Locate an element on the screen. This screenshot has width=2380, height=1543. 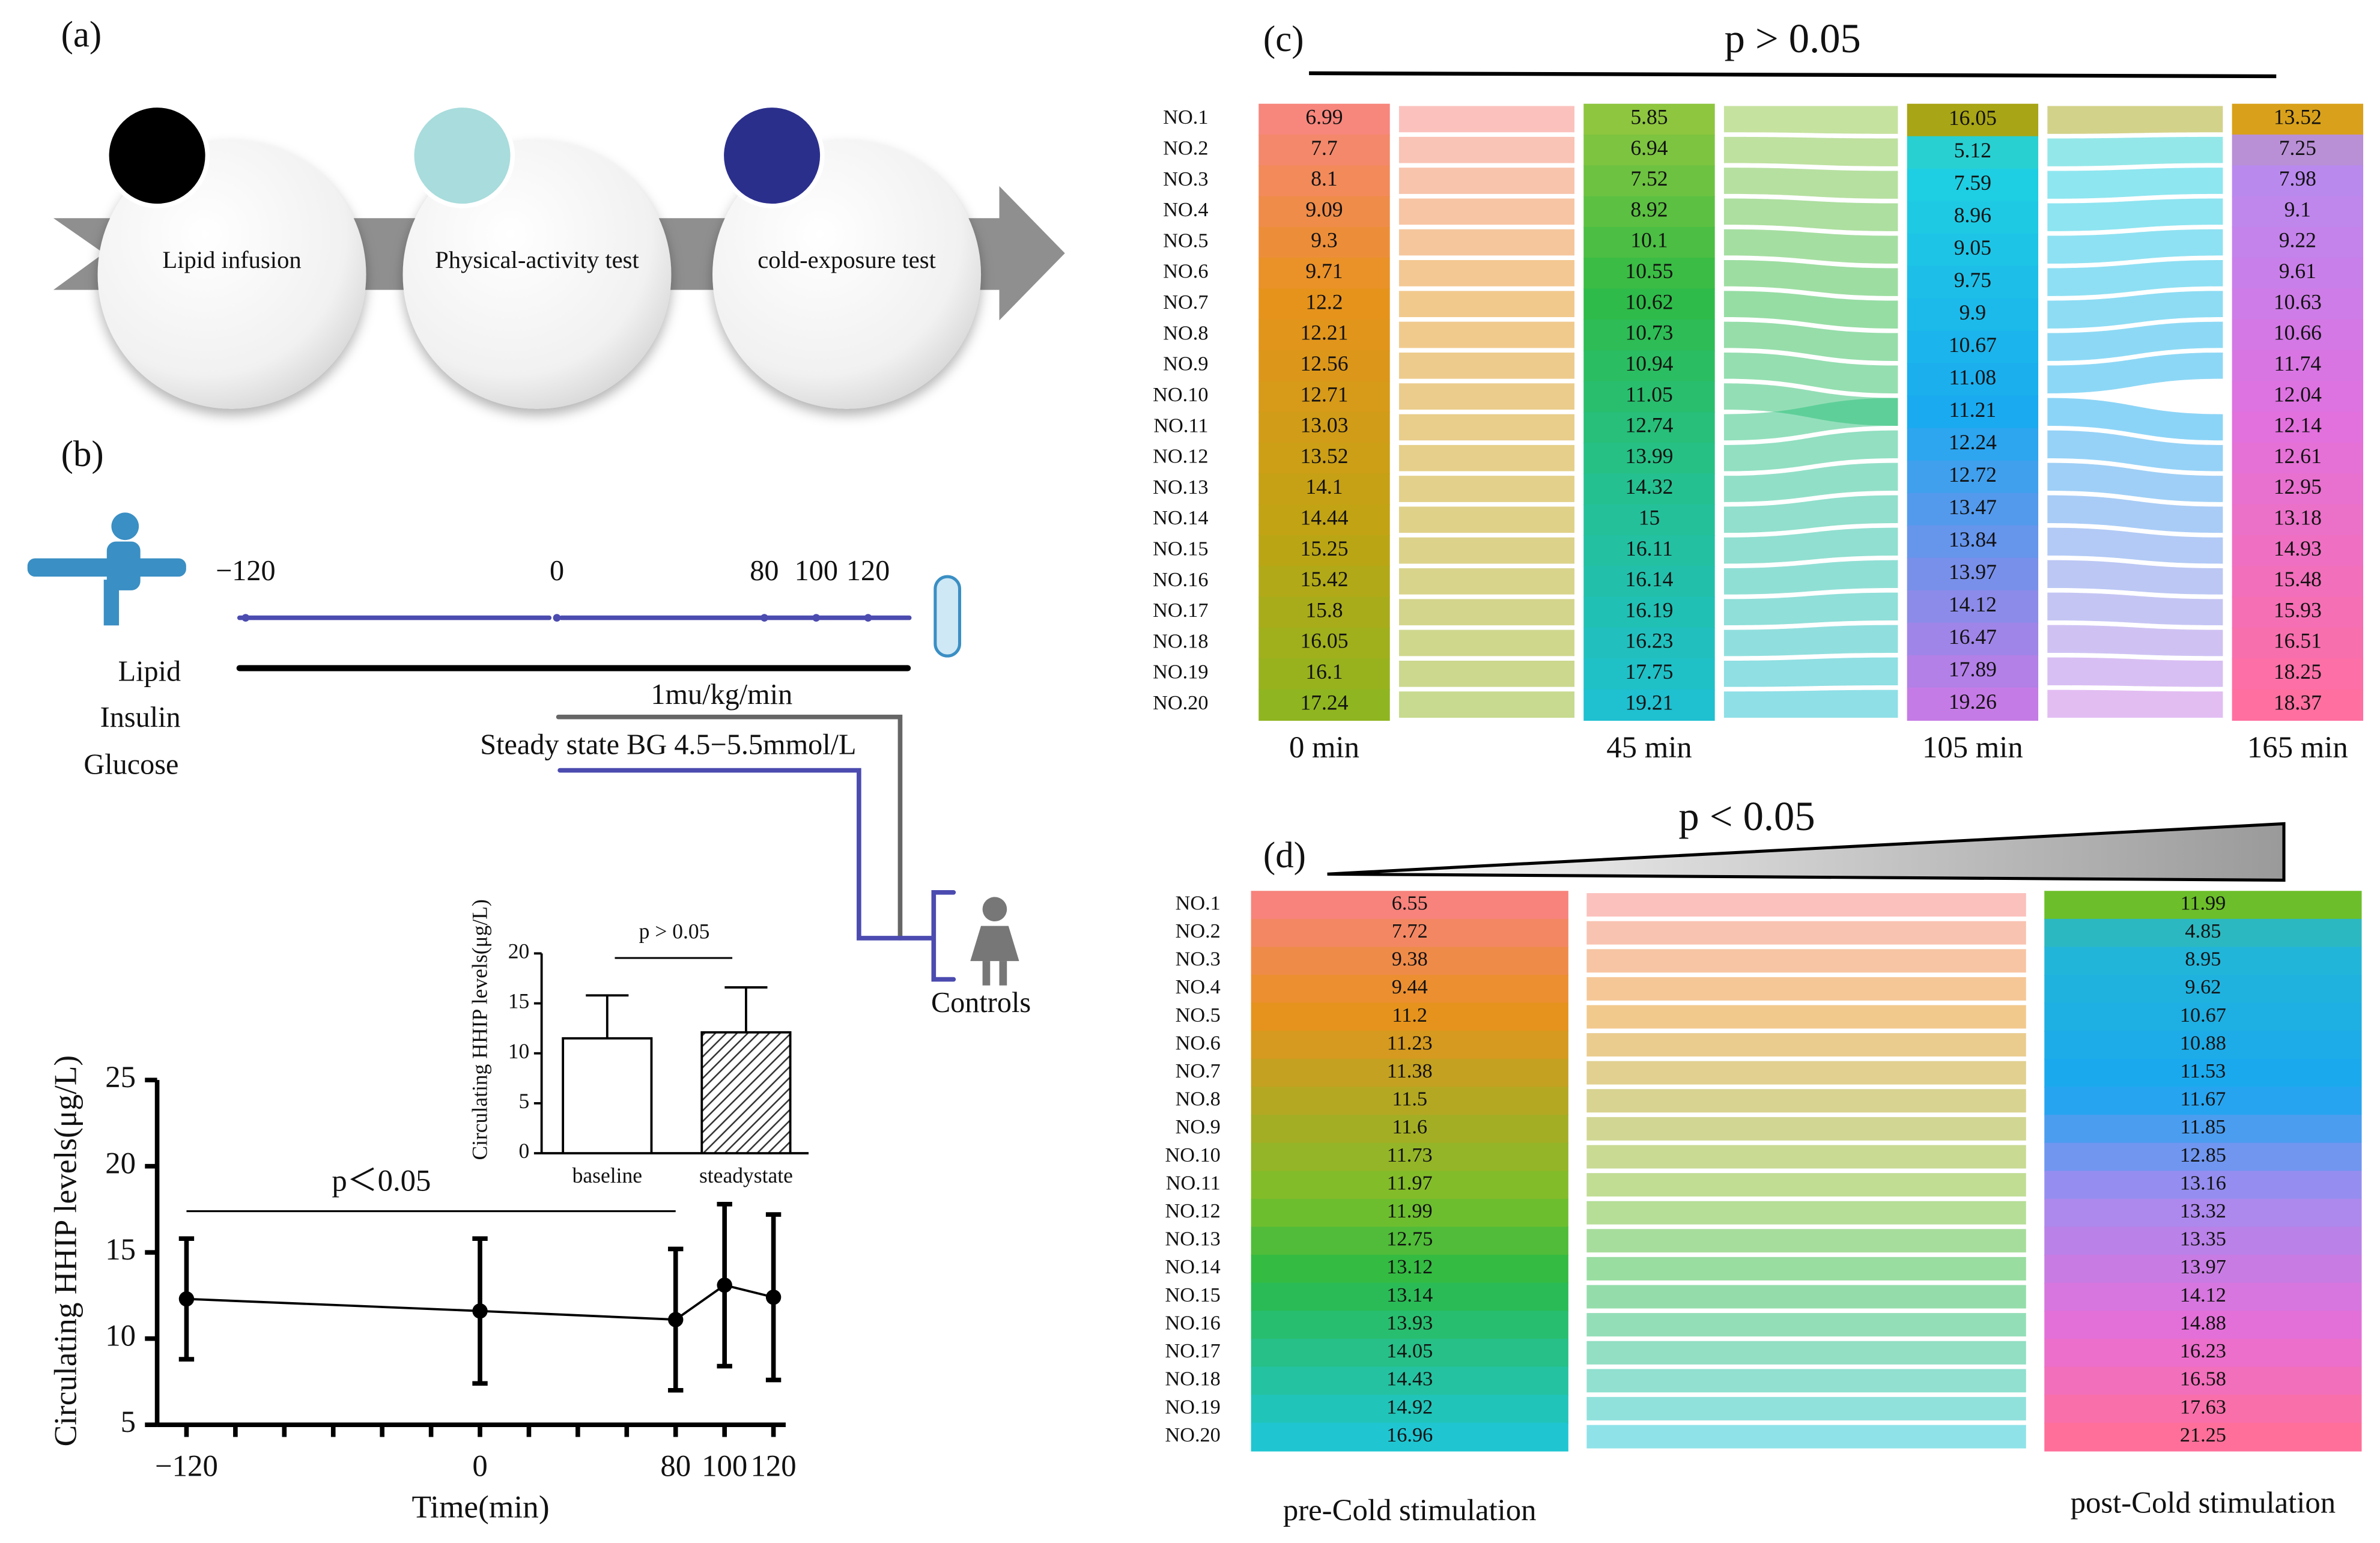
y-tick-label: 25 is located at coordinates (121, 1077).